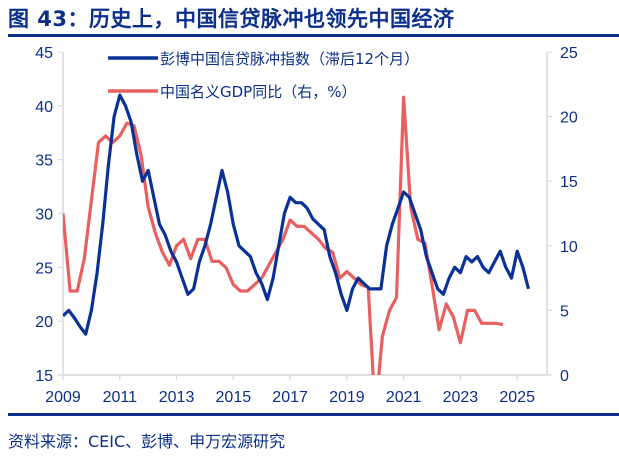  I want to click on x-tick-label: 2023, so click(461, 397).